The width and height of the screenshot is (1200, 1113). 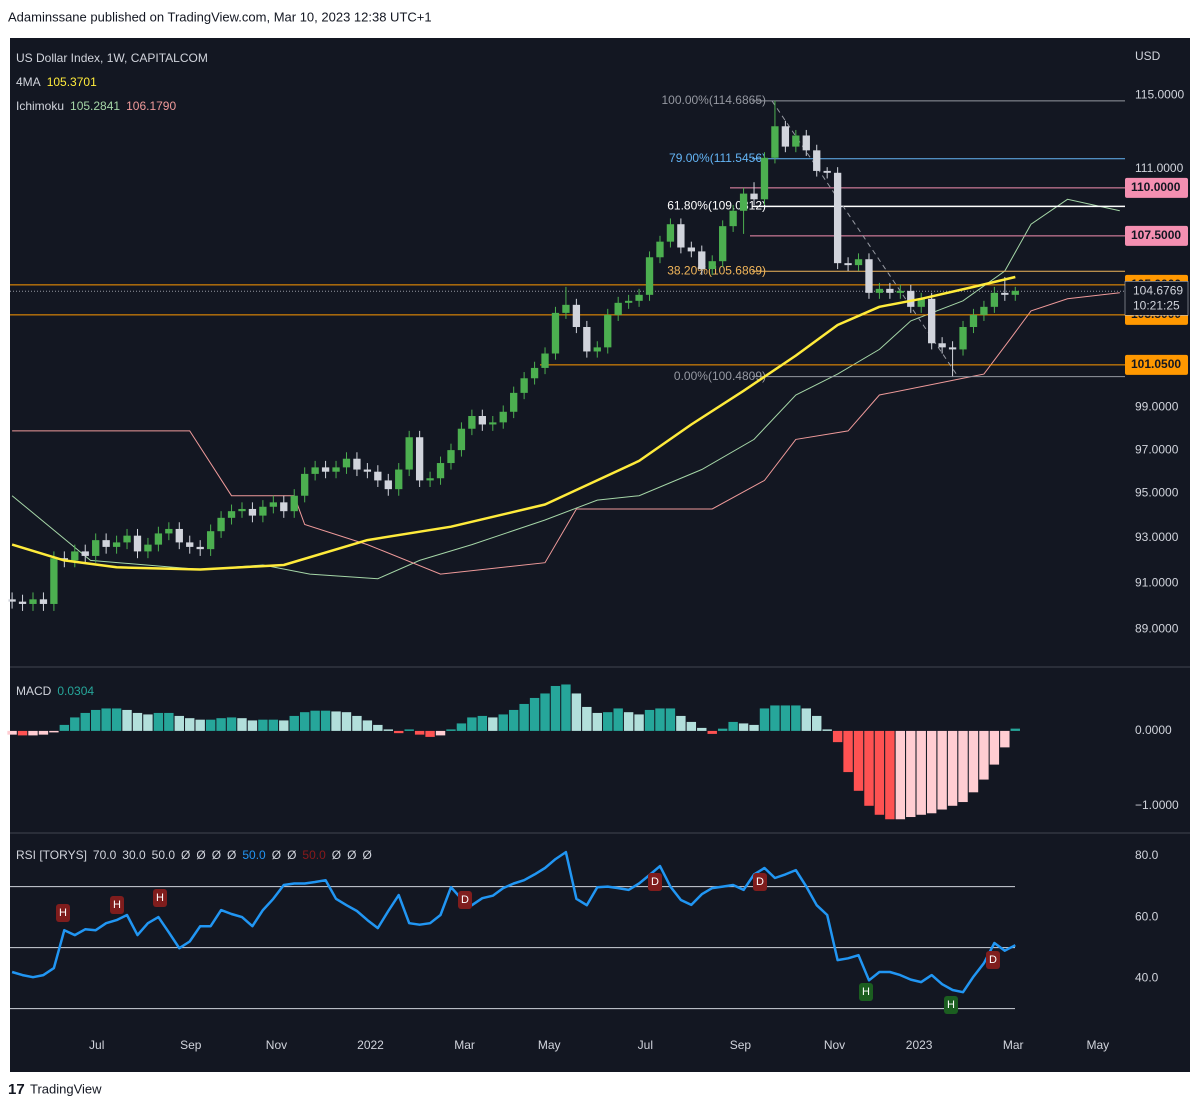 What do you see at coordinates (1147, 855) in the screenshot?
I see `y-tick-label: 80.0` at bounding box center [1147, 855].